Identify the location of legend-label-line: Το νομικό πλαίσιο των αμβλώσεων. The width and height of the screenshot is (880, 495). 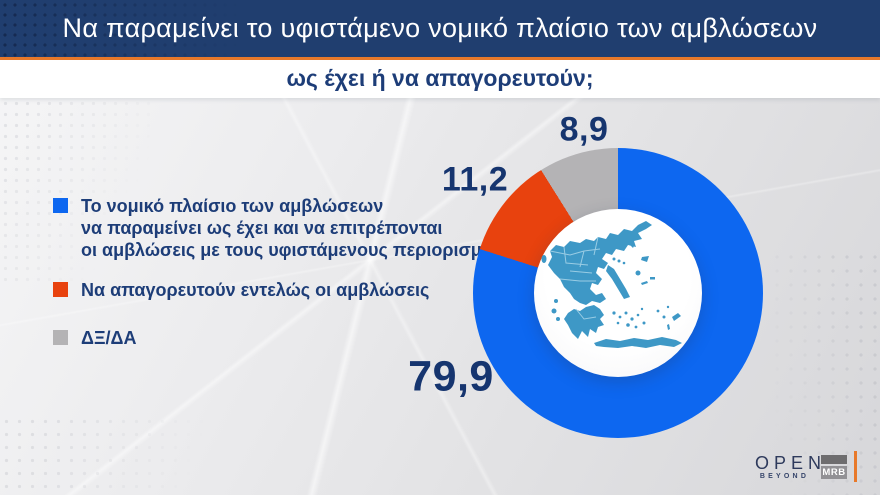
(232, 206).